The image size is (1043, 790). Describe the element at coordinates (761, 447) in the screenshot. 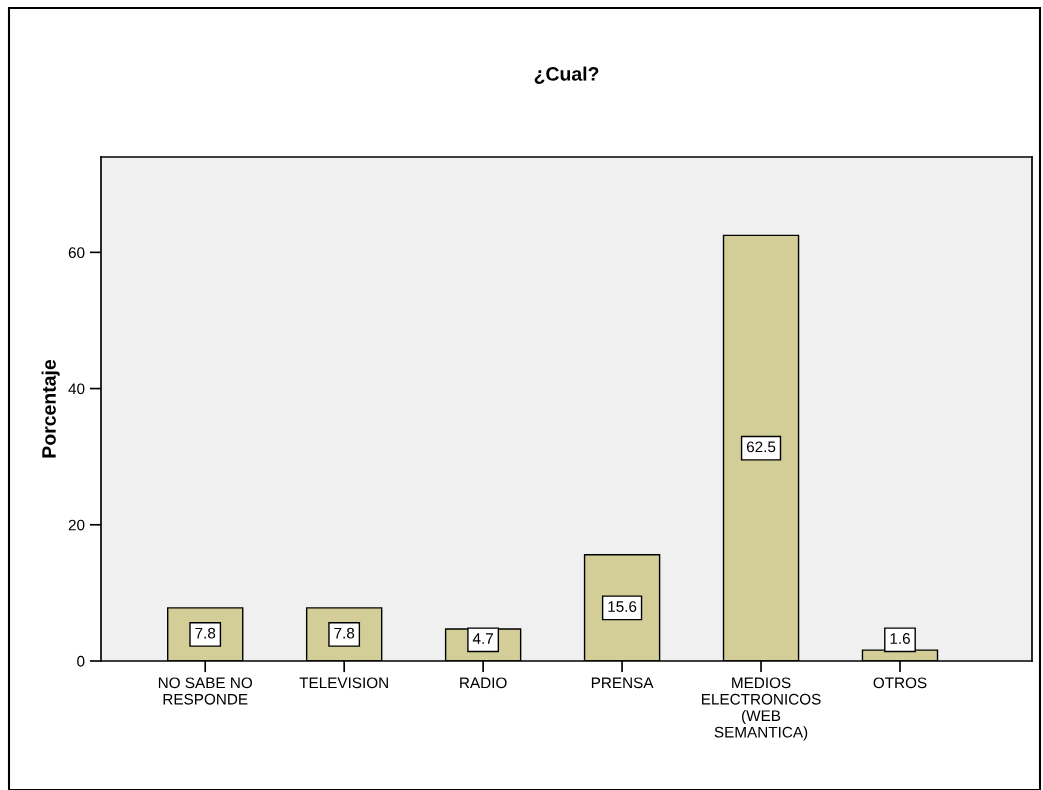

I see `data-label: 62.5` at that location.